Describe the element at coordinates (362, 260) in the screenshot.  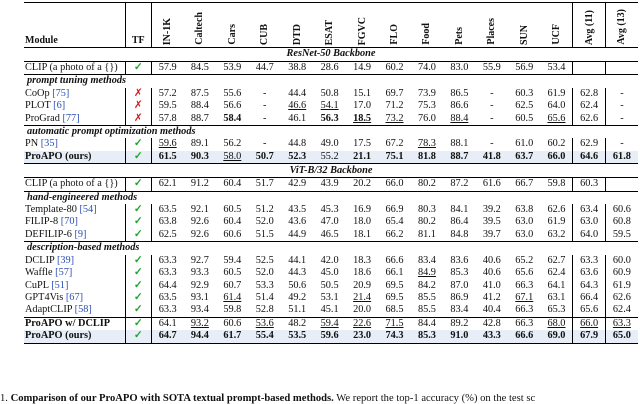
I see `value-cell: 18.3` at that location.